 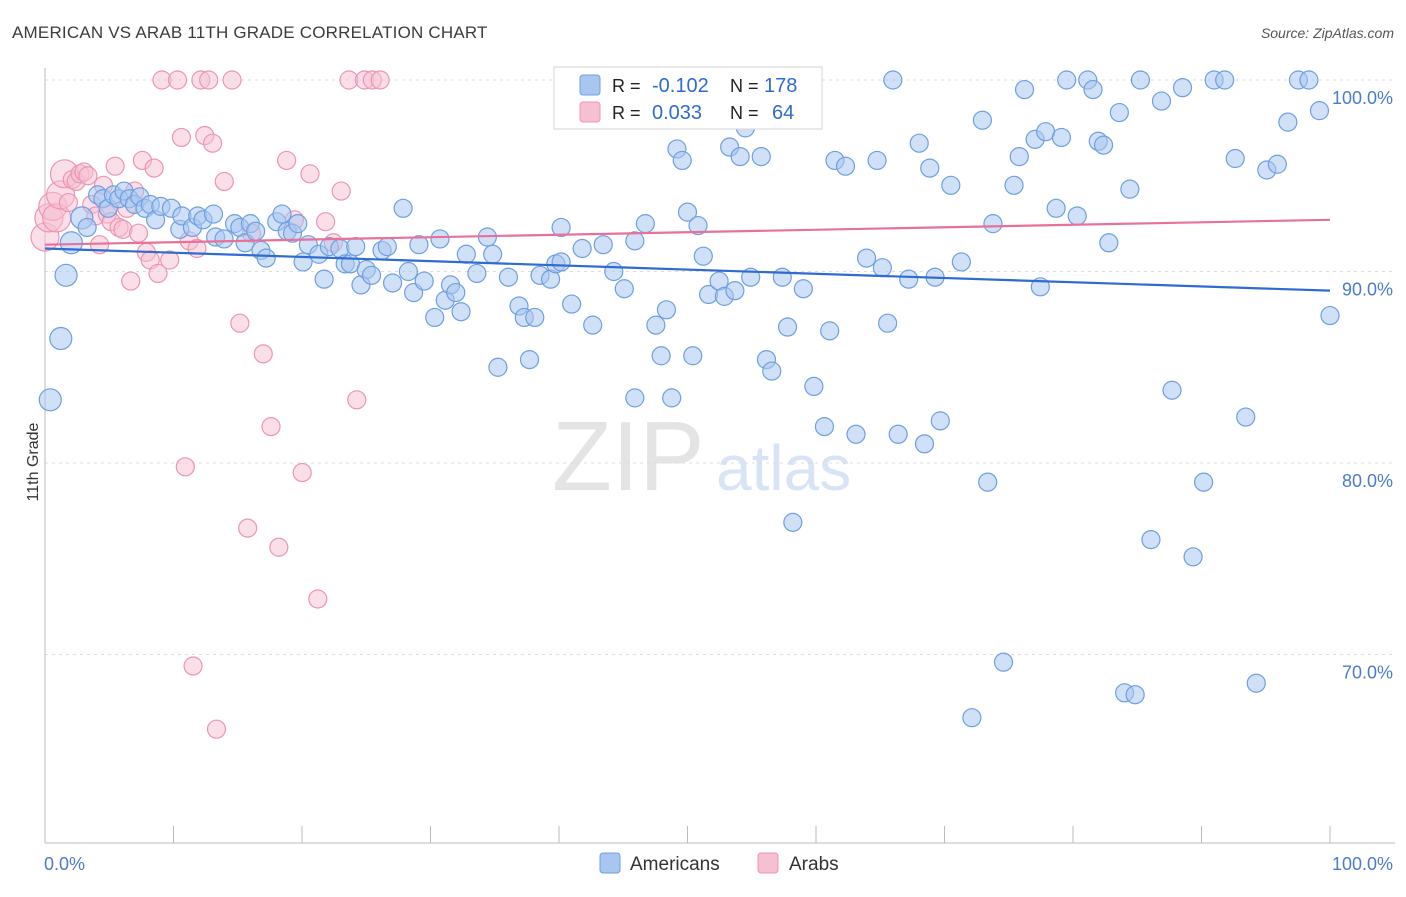 What do you see at coordinates (1367, 673) in the screenshot?
I see `y-tick-label: 70.0%` at bounding box center [1367, 673].